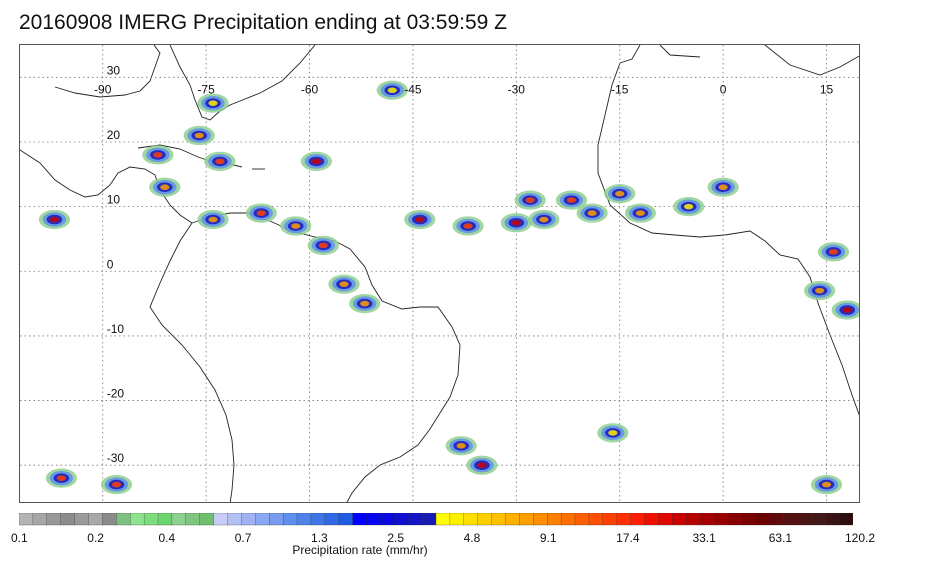 The width and height of the screenshot is (944, 571). What do you see at coordinates (860, 538) in the screenshot?
I see `colorbar-tick-label: 120.2` at bounding box center [860, 538].